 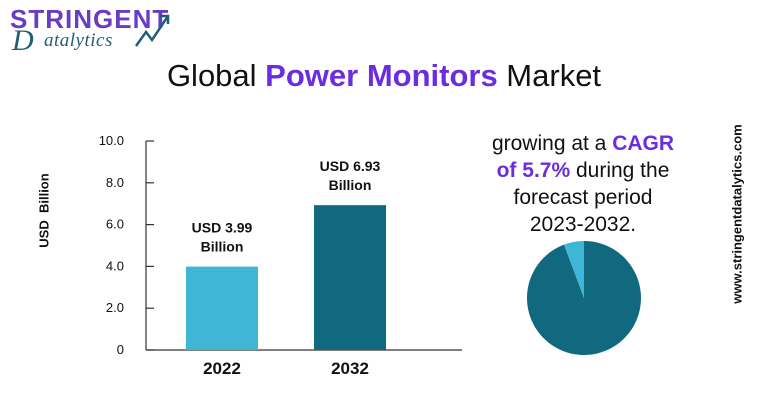 What do you see at coordinates (78, 40) in the screenshot?
I see `logo-subtext: atalytics` at bounding box center [78, 40].